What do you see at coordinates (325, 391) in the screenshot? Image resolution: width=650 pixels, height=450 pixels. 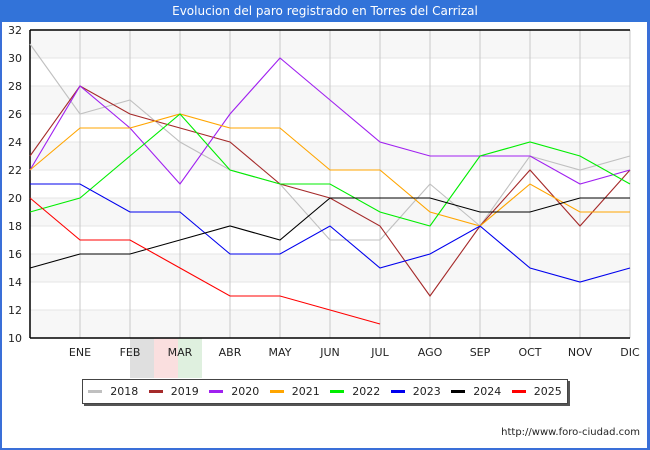 I see `chart-legend: 2018 2019 2020 2021 2022 2023 2024 2025` at bounding box center [325, 391].